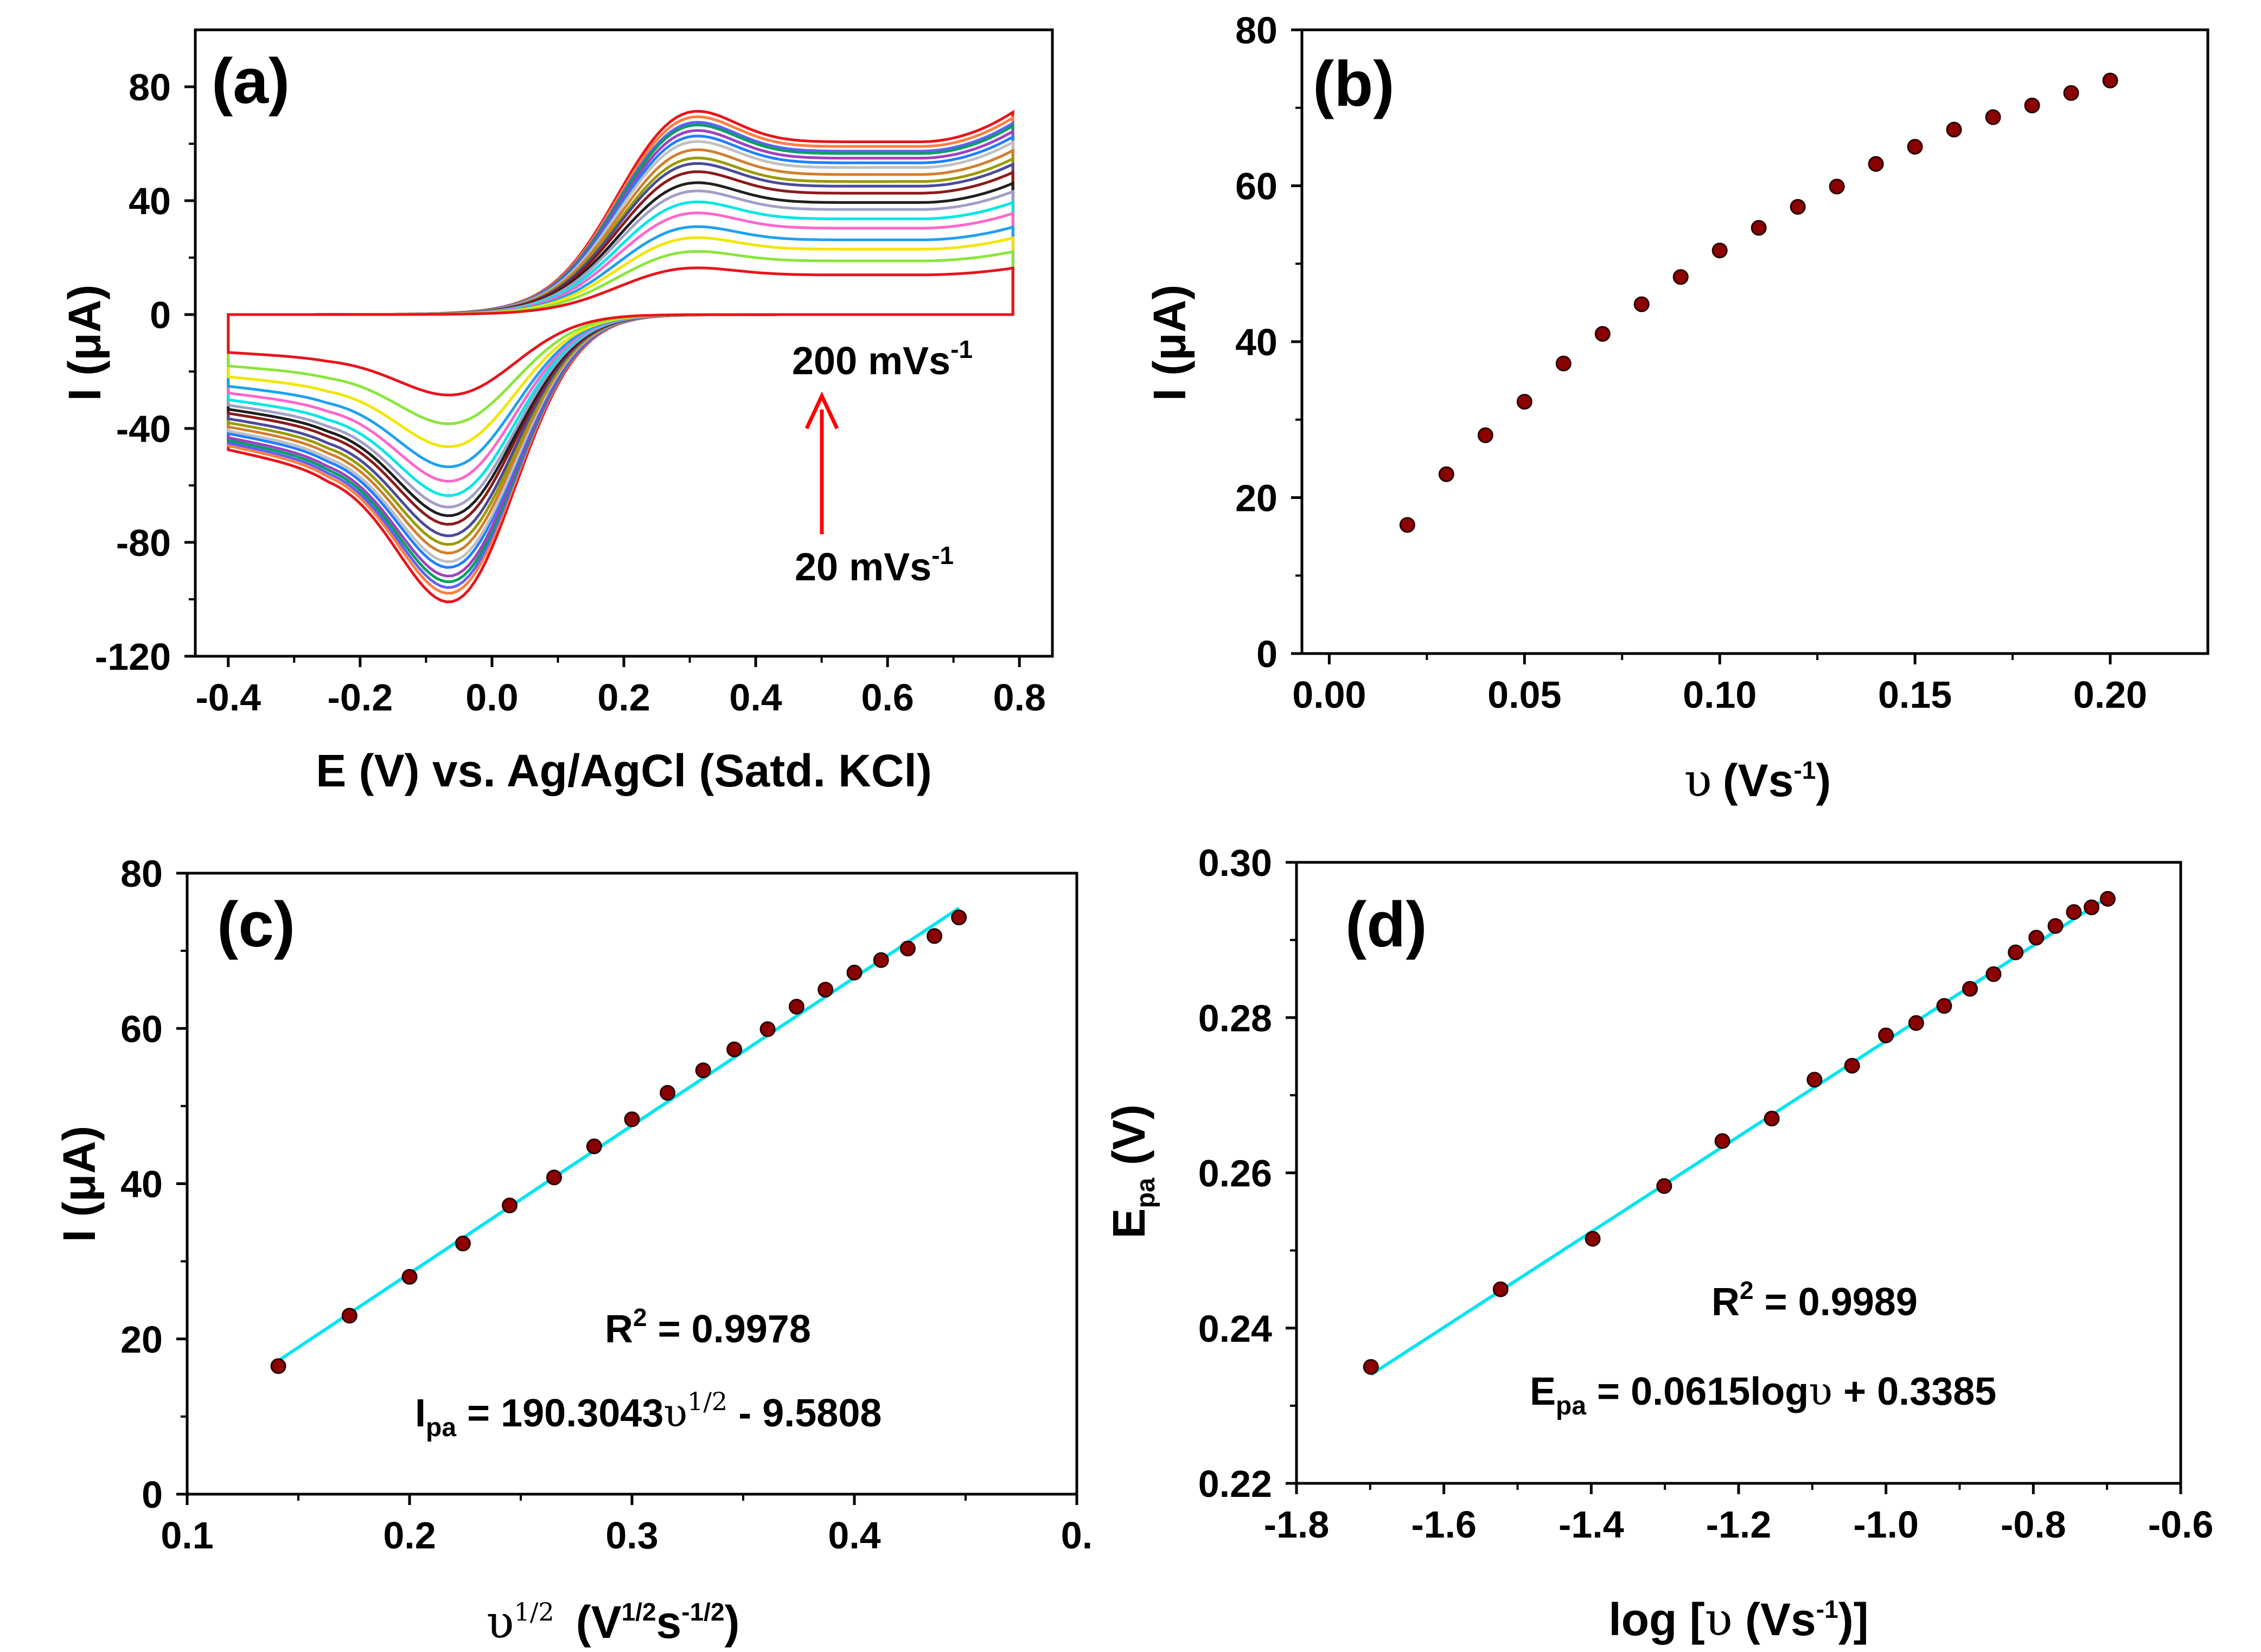 This screenshot has height=1652, width=2261. I want to click on panel-a-plot-area, so click(620, 357).